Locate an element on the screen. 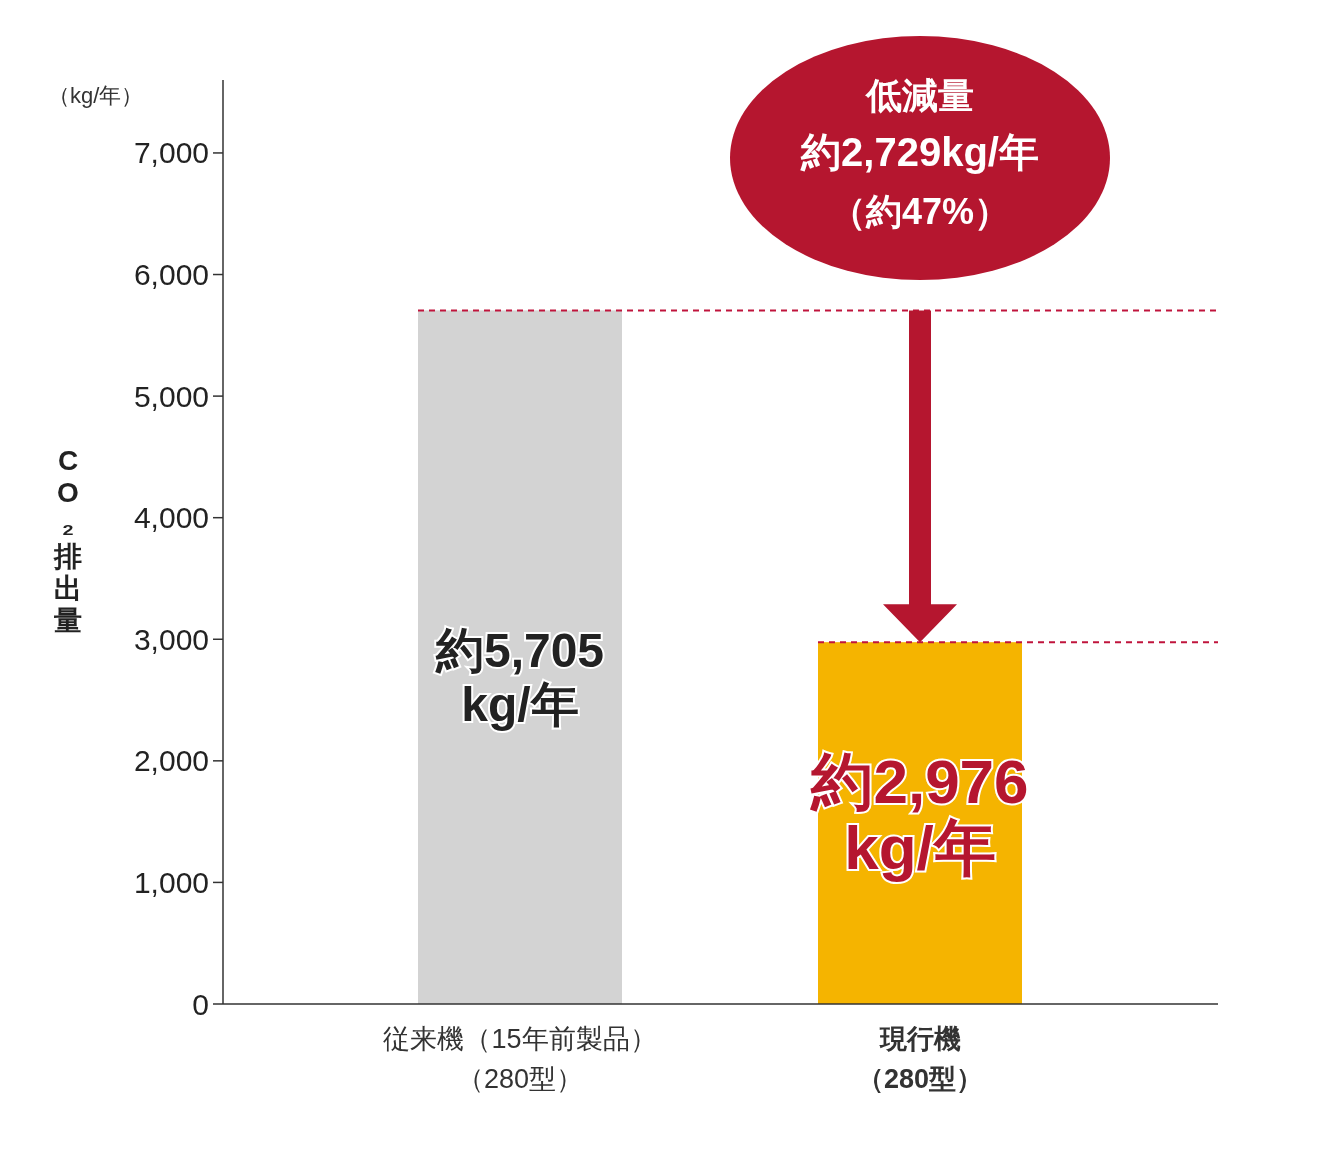 This screenshot has width=1332, height=1155. y-tick-label: 0 is located at coordinates (200, 1004).